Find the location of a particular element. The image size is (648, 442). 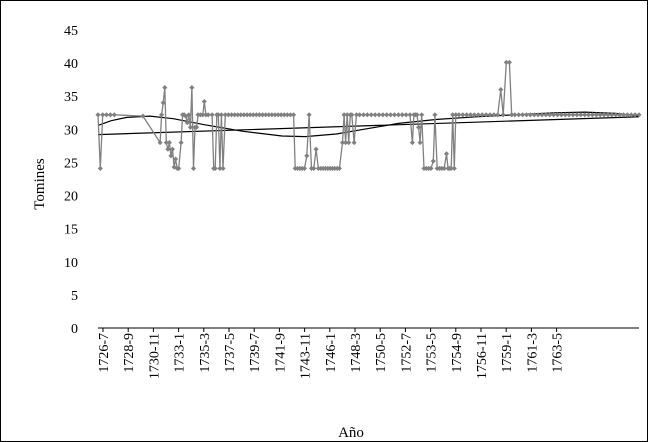

x-tick-label: 1743-11 is located at coordinates (306, 356).